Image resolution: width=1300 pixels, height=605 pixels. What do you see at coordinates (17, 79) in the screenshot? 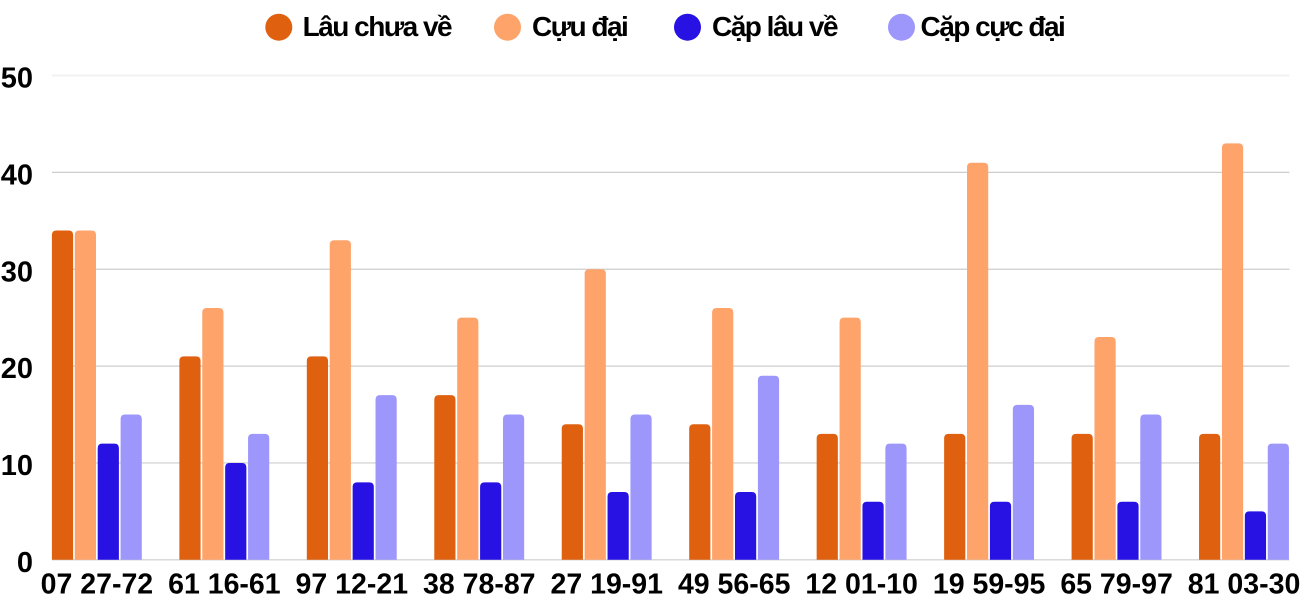
I see `svg-text: 50` at bounding box center [17, 79].